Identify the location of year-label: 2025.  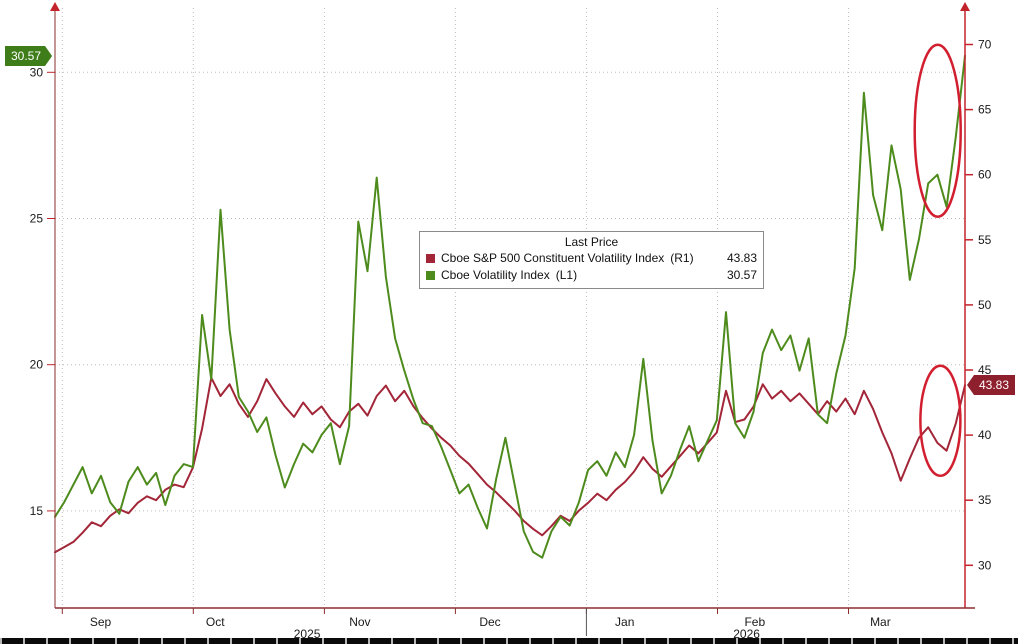
(307, 634).